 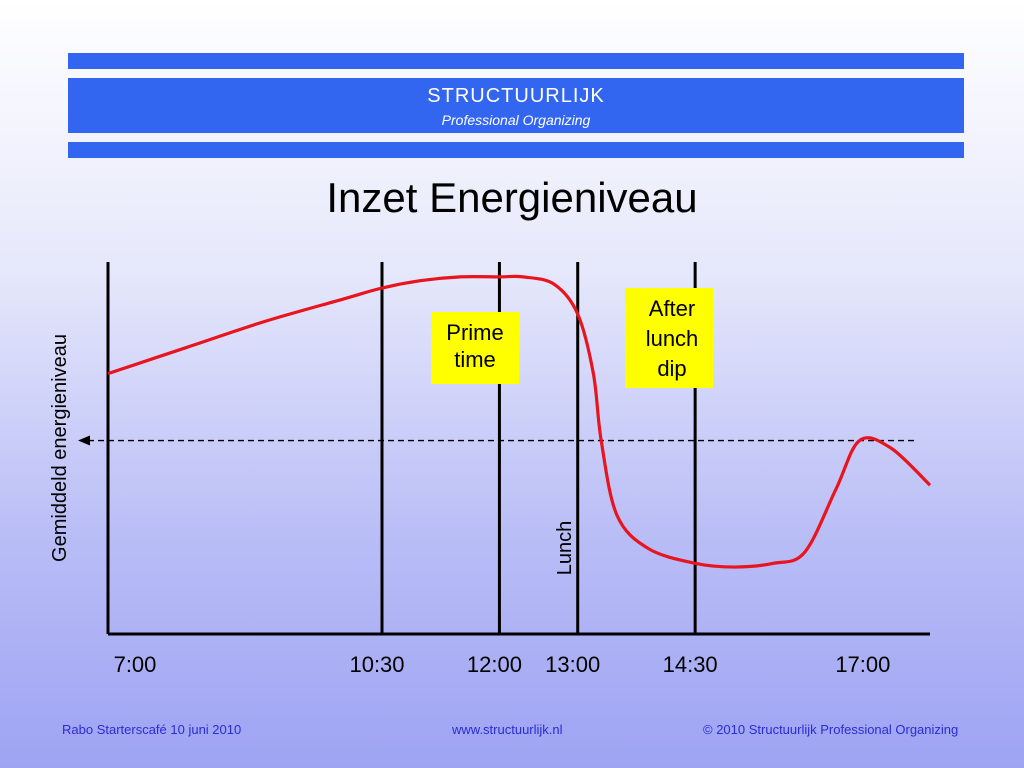 What do you see at coordinates (672, 338) in the screenshot?
I see `callout-text-line: lunch` at bounding box center [672, 338].